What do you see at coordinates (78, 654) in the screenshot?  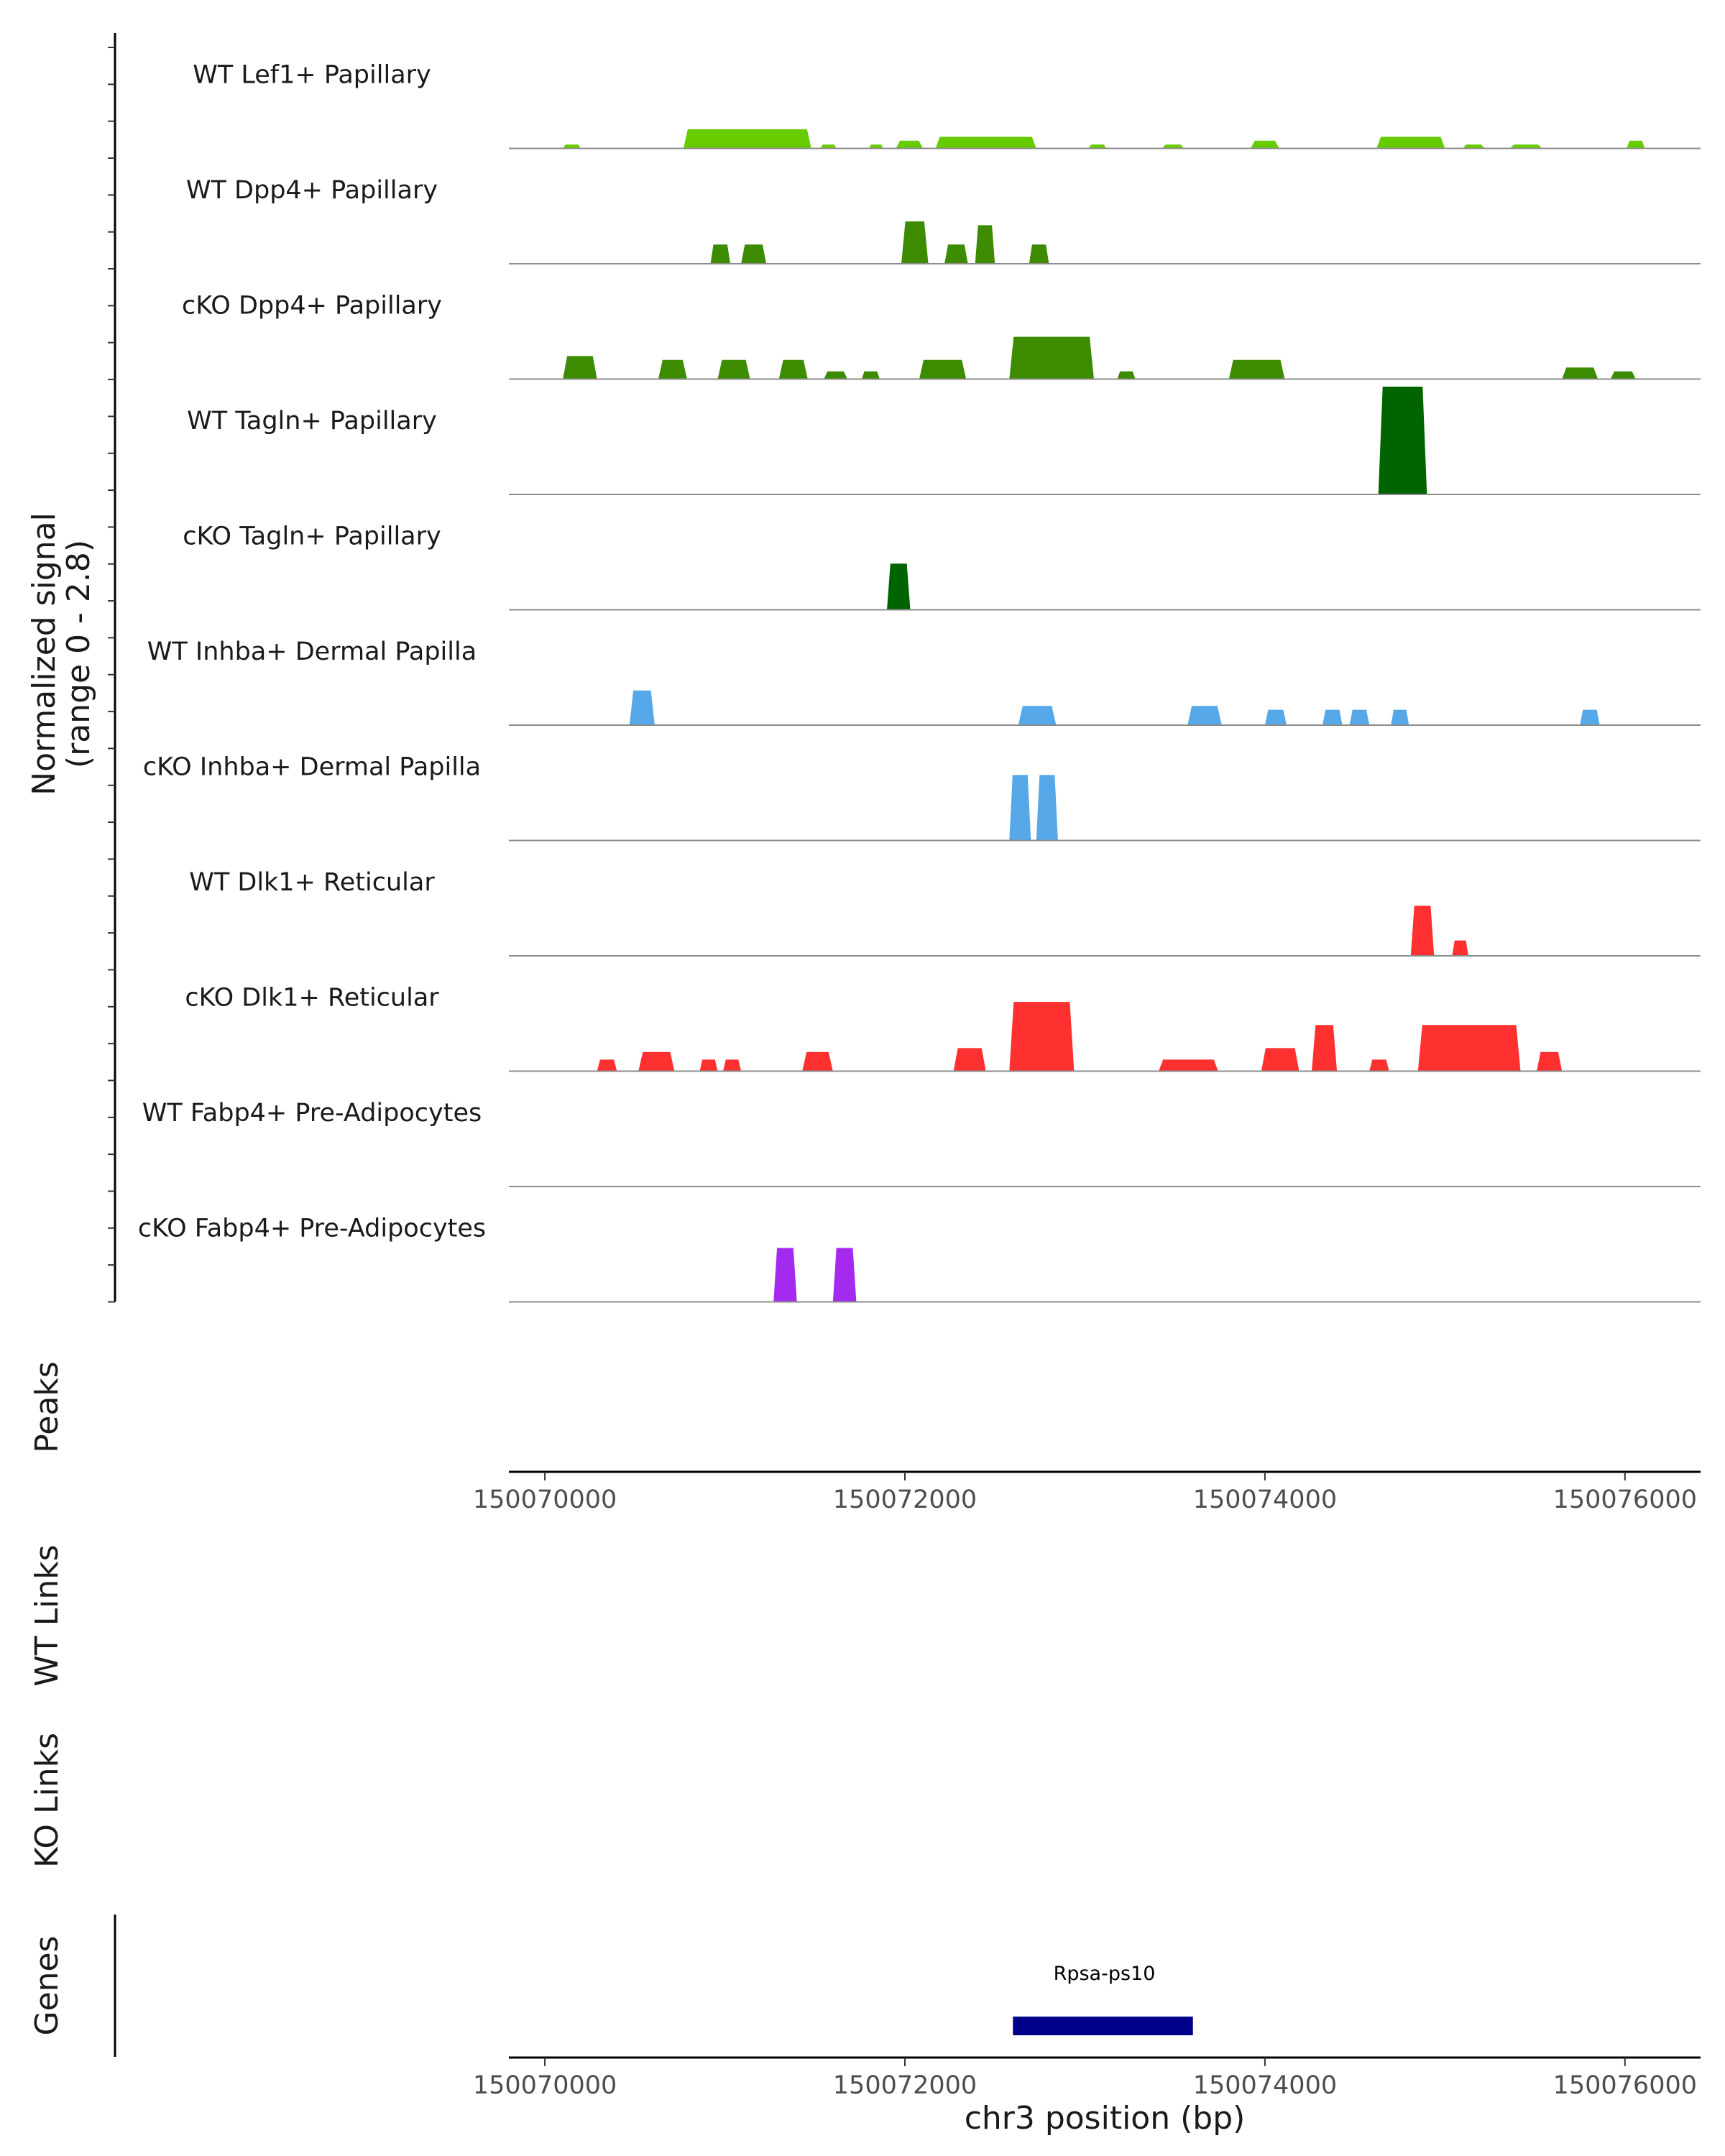 I see `signal-y-label-line2: (range 0 - 2.8)` at bounding box center [78, 654].